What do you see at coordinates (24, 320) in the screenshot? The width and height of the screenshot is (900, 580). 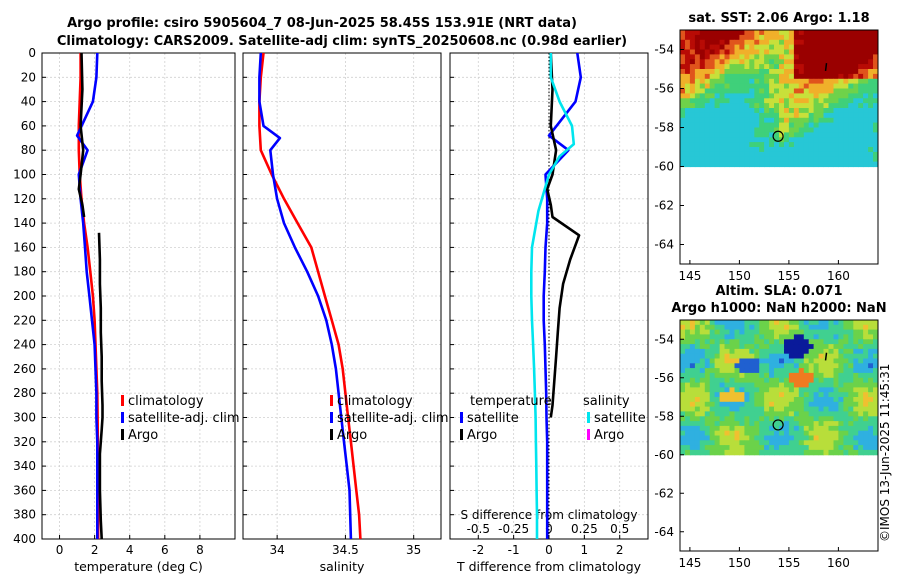 I see `y-tick-label: 220` at bounding box center [24, 320].